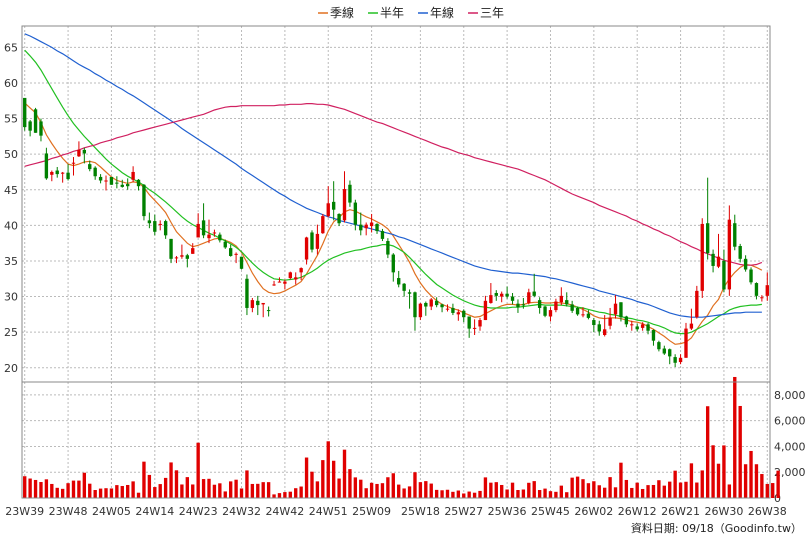  I want to click on price-tick-label: 65, so click(11, 47).